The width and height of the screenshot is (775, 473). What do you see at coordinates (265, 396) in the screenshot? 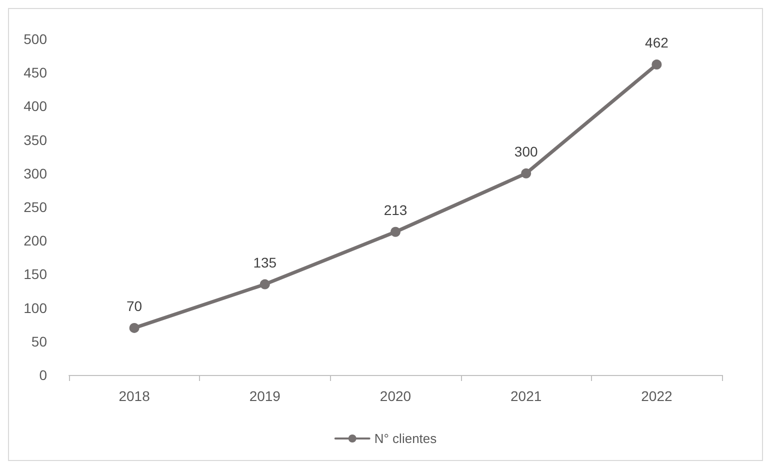
I see `x-tick-label: 2019` at bounding box center [265, 396].